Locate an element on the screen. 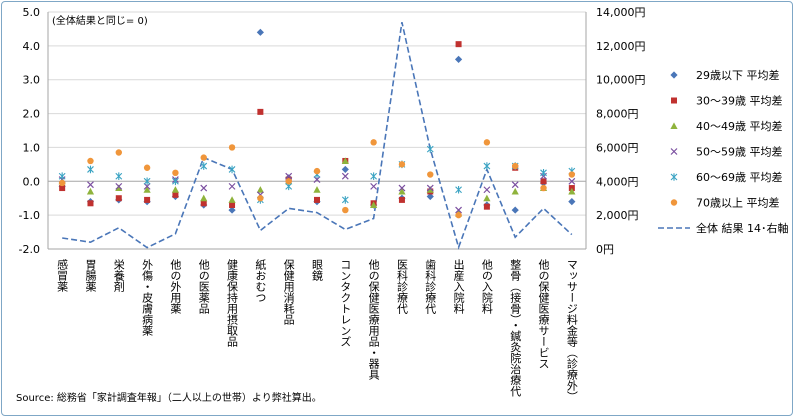 This screenshot has height=417, width=794. right-tick-label: 2,000円 is located at coordinates (617, 215).